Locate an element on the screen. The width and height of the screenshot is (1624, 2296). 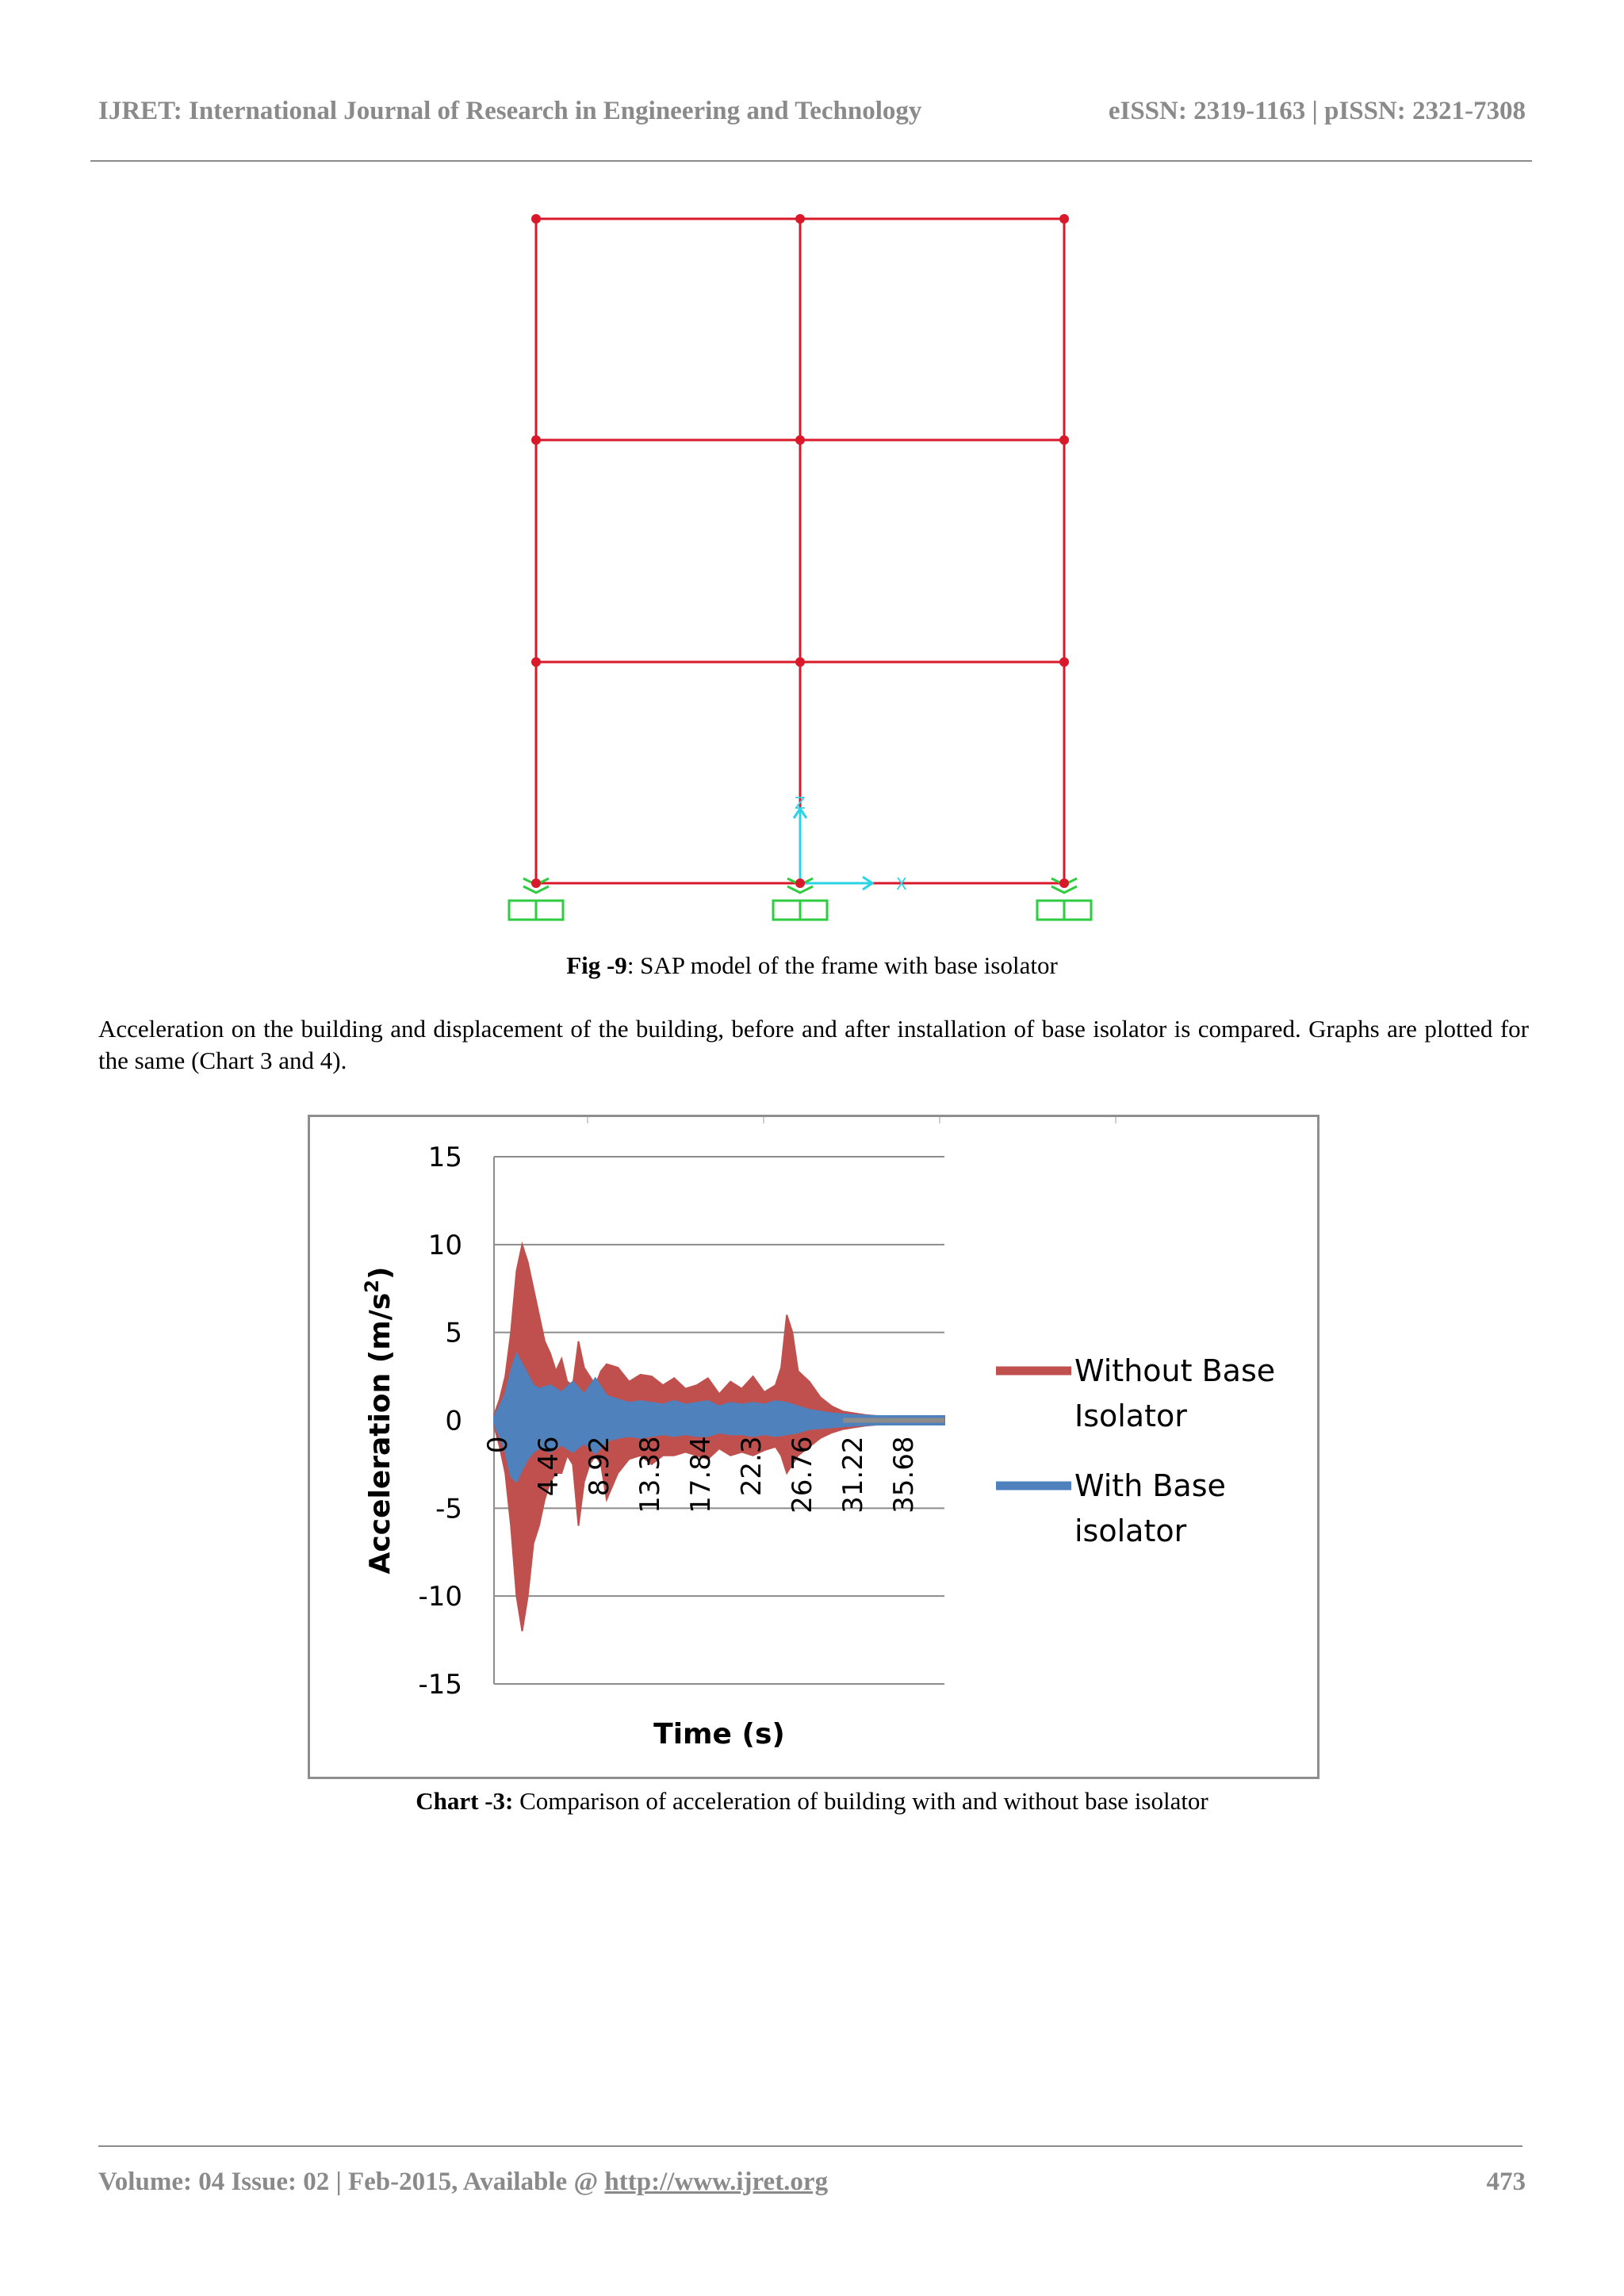
y-tick-label-4: -5 is located at coordinates (448, 1509).